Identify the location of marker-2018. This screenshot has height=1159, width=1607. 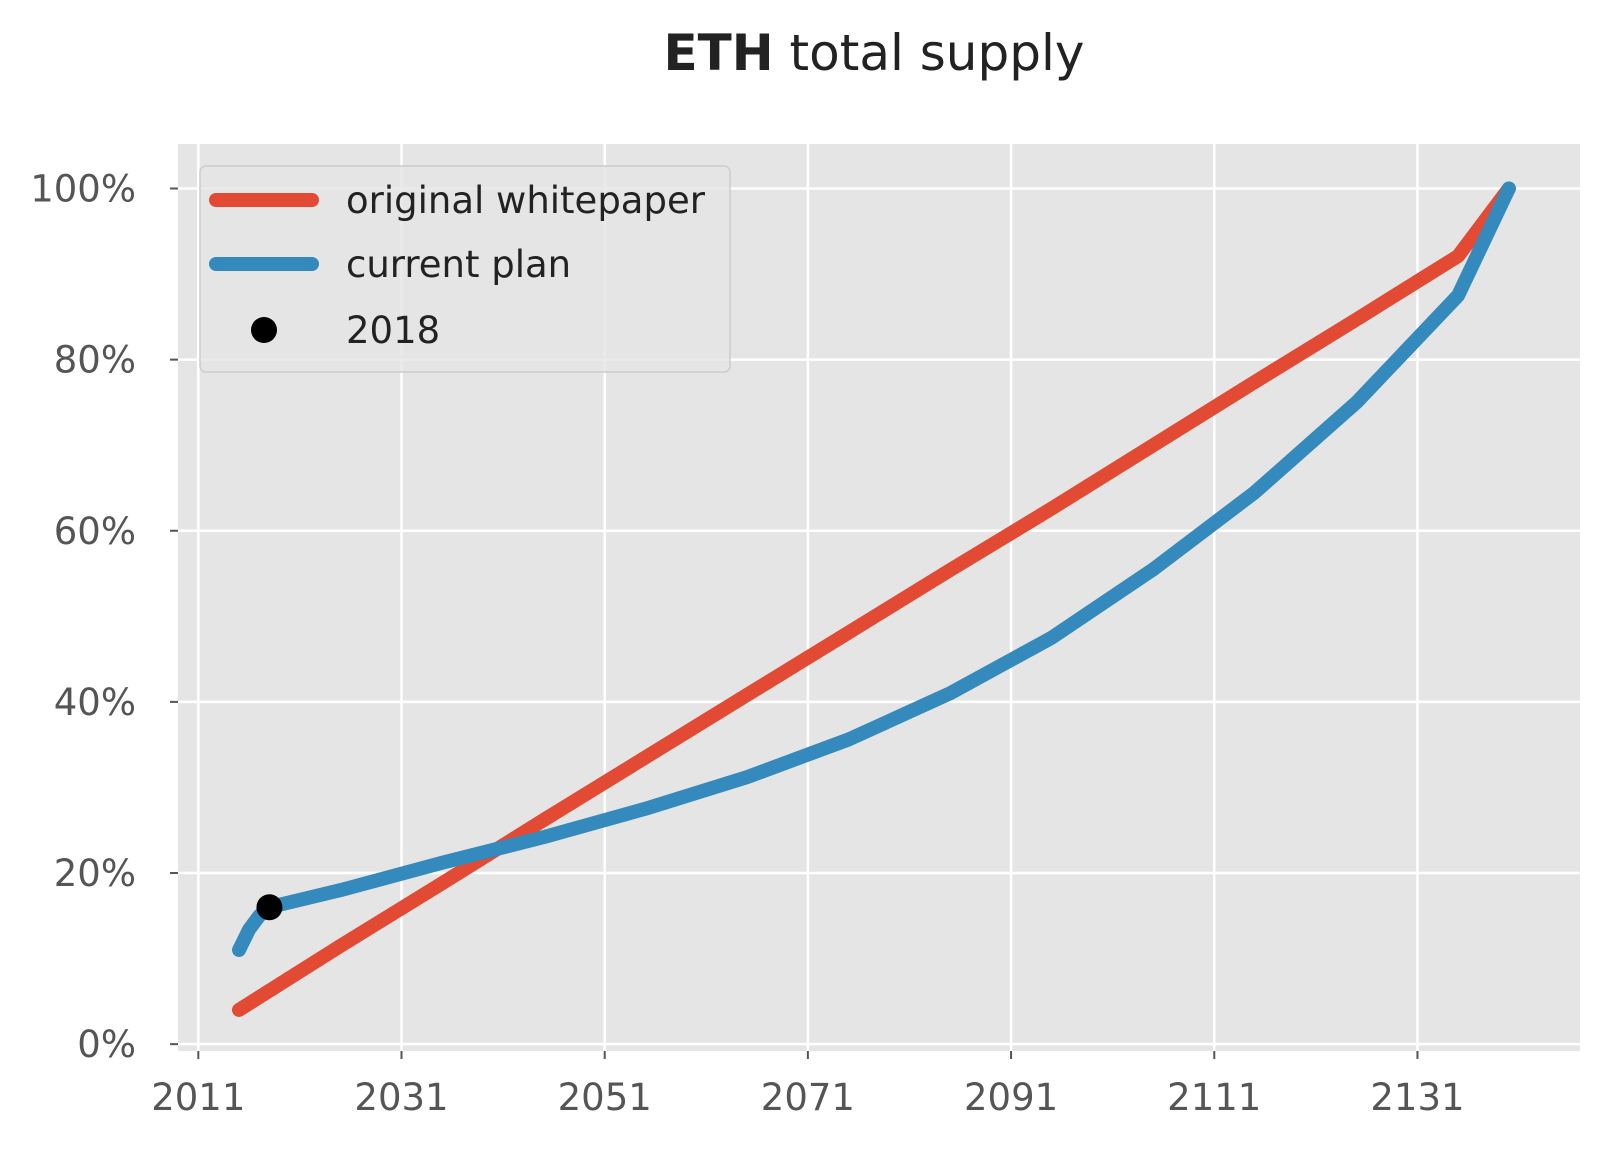
(269, 907).